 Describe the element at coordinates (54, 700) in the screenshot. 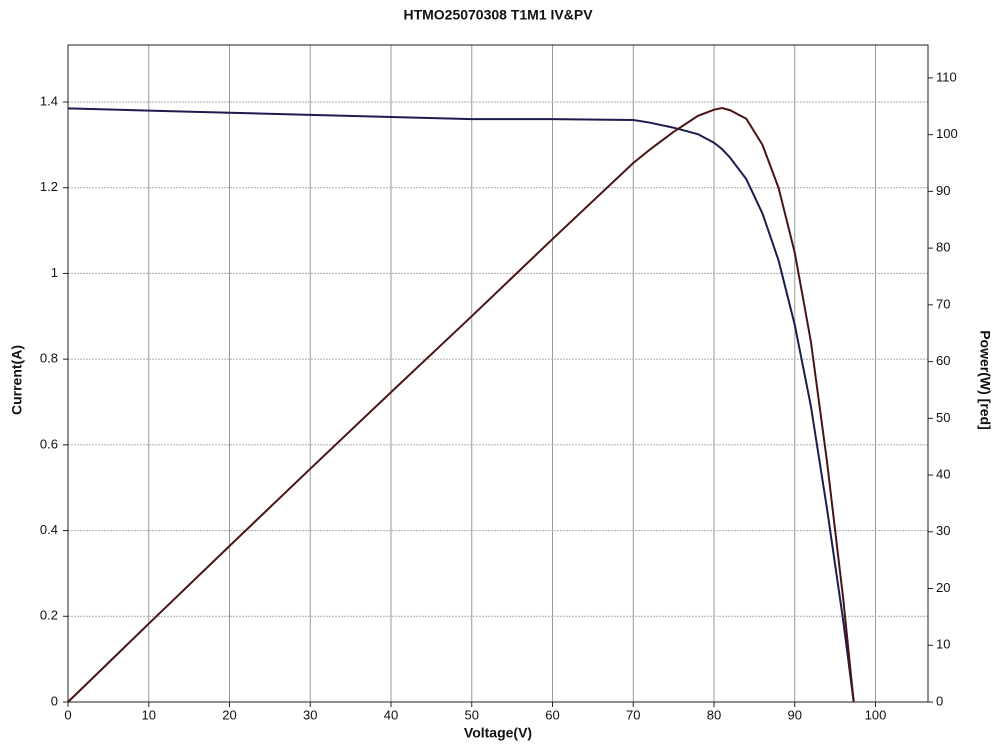

I see `y-tick-label: 0` at that location.